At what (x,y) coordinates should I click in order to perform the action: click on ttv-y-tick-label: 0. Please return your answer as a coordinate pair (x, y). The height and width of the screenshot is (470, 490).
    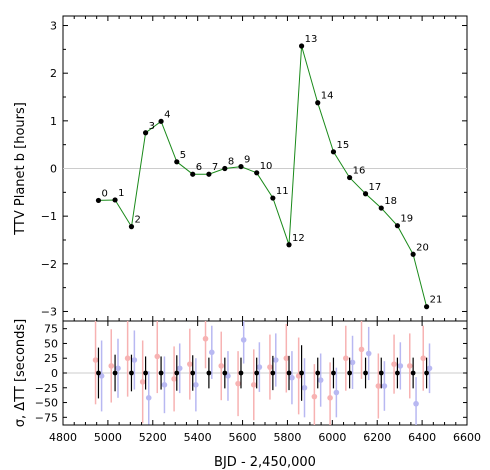
    Looking at the image, I should click on (53, 169).